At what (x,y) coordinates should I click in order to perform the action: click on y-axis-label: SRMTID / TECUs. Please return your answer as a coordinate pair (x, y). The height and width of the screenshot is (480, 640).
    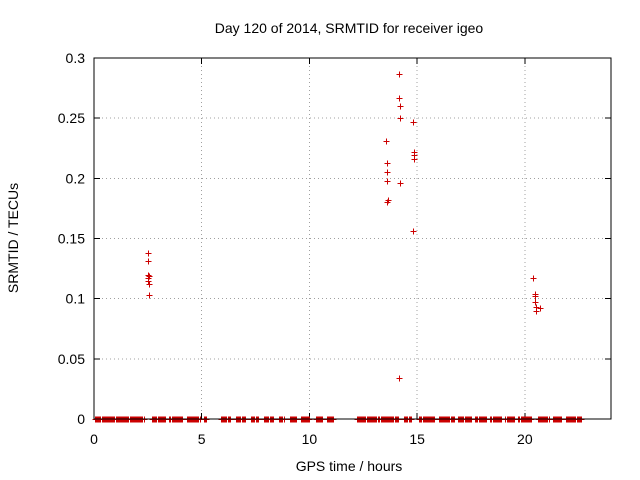
    Looking at the image, I should click on (13, 238).